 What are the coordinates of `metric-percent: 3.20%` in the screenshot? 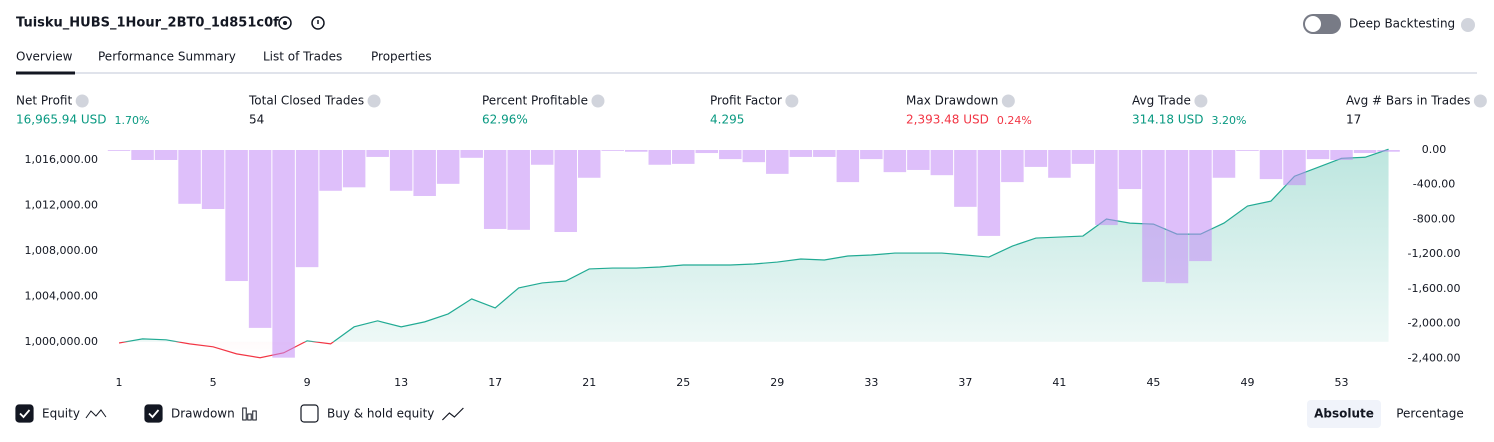 It's located at (1228, 120).